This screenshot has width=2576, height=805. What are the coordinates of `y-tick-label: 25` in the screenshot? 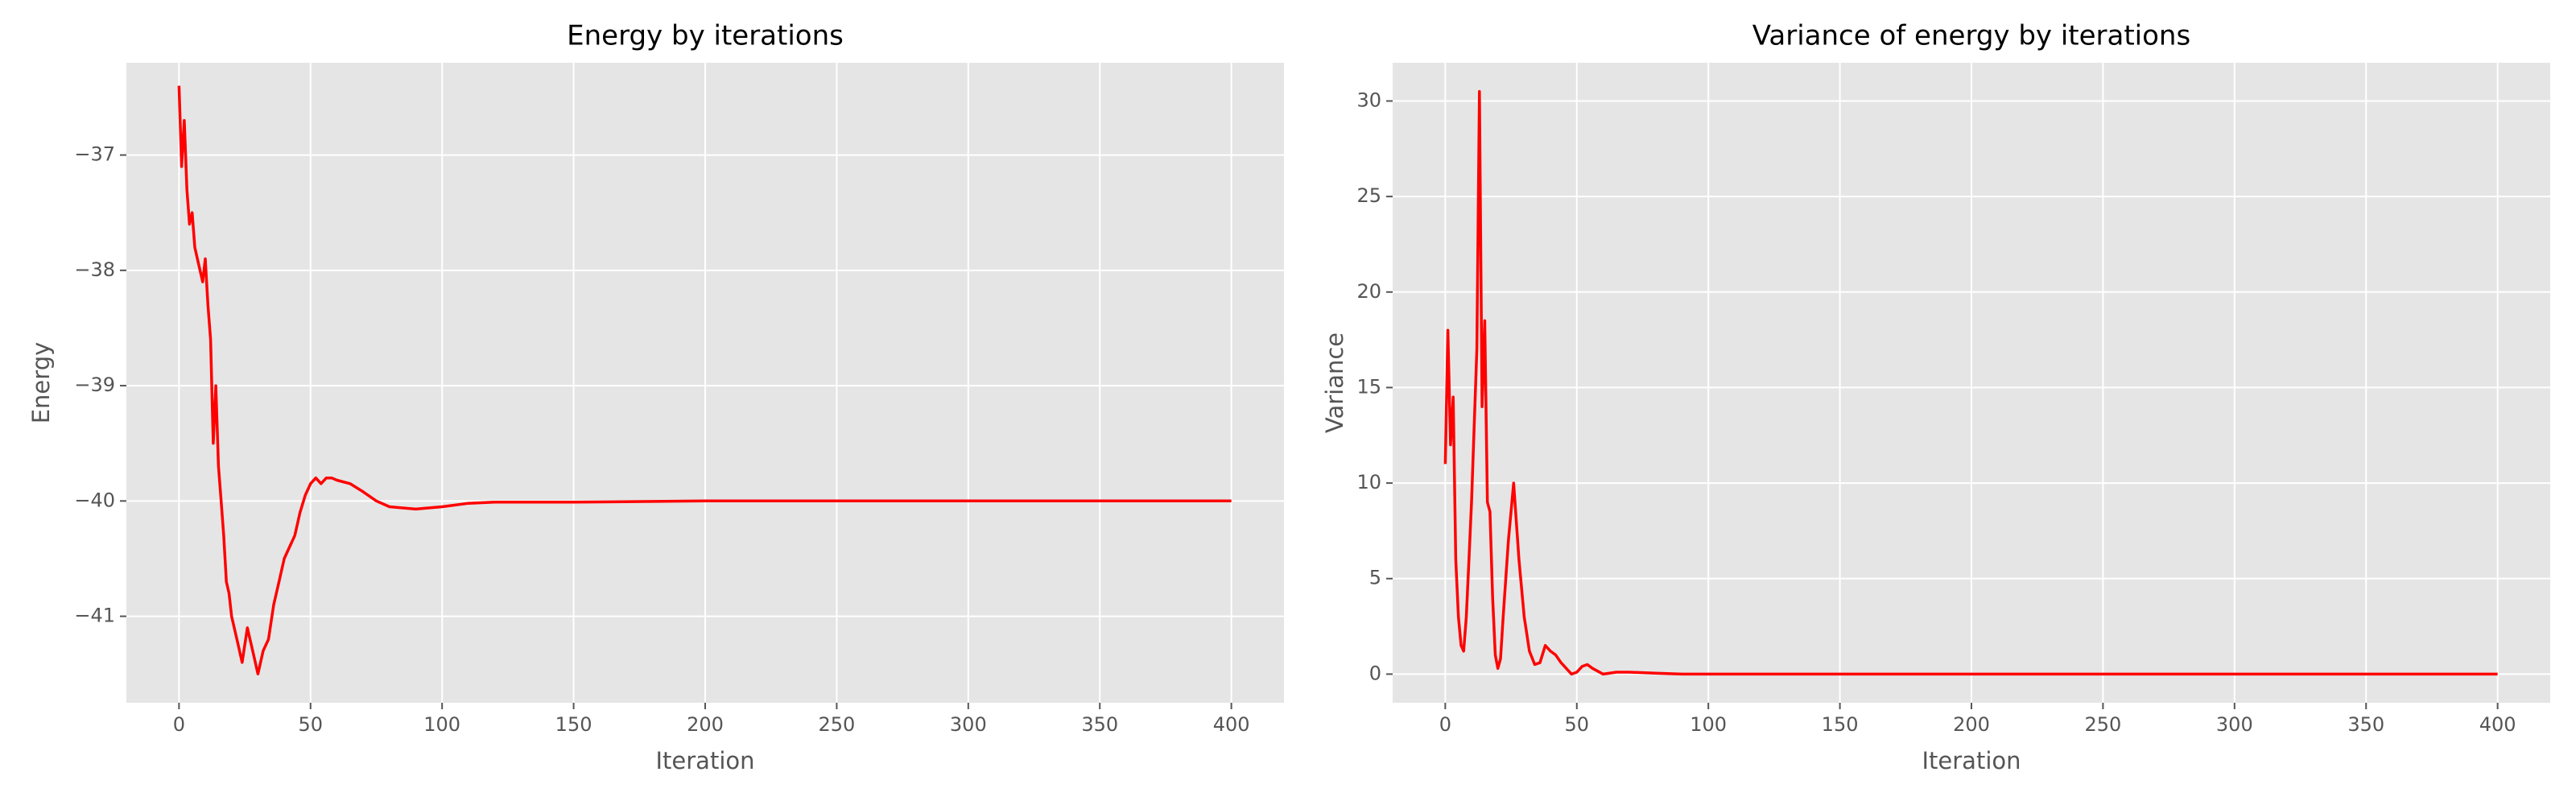 It's located at (1368, 195).